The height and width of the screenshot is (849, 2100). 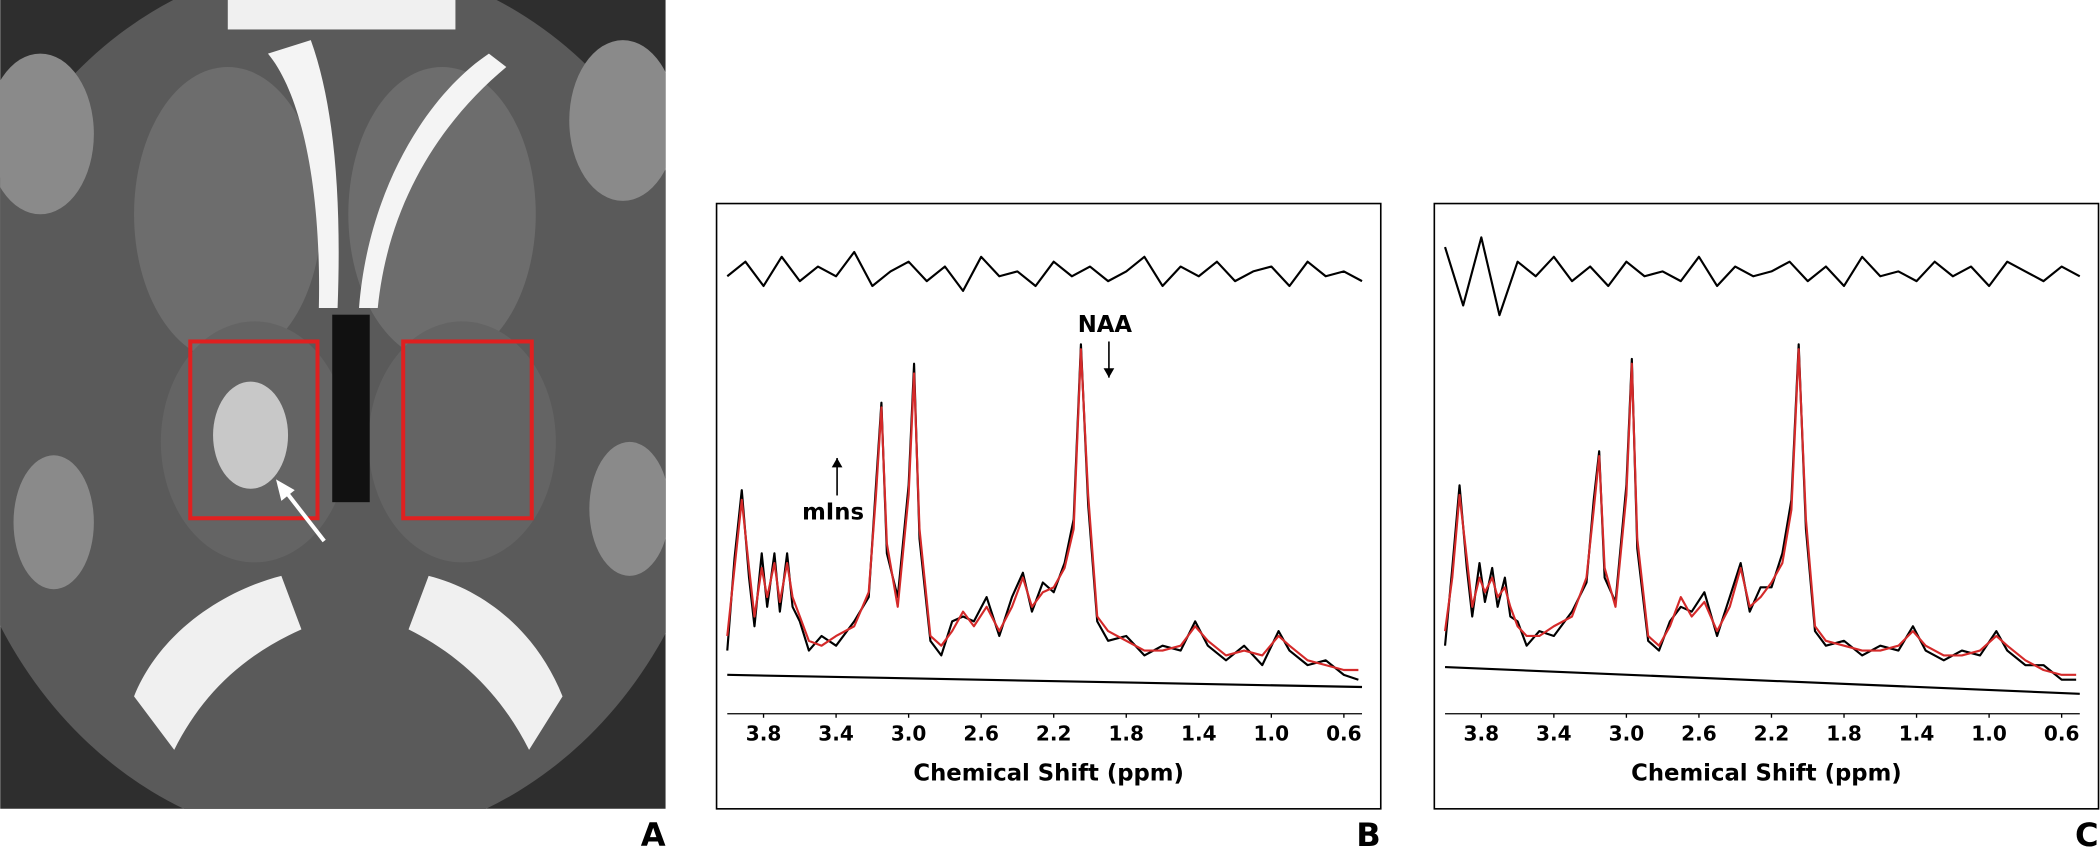 I want to click on panel-label: C, so click(x=2087, y=832).